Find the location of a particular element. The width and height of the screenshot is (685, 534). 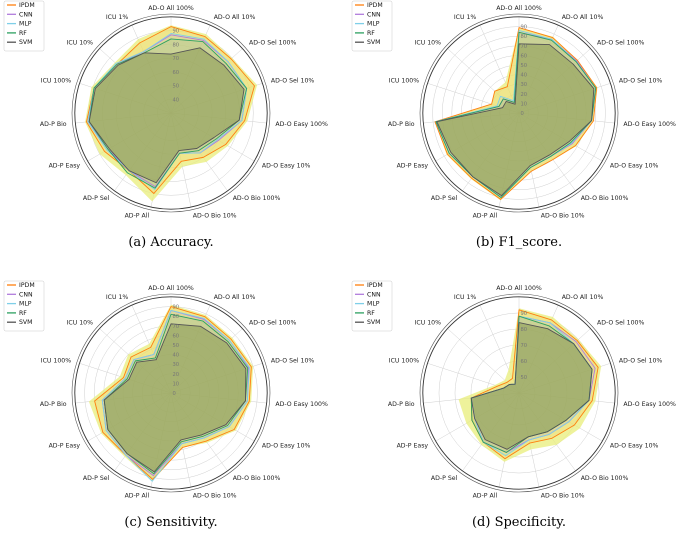

category-label-ad-p-sel: AD-P Sel is located at coordinates (96, 478).